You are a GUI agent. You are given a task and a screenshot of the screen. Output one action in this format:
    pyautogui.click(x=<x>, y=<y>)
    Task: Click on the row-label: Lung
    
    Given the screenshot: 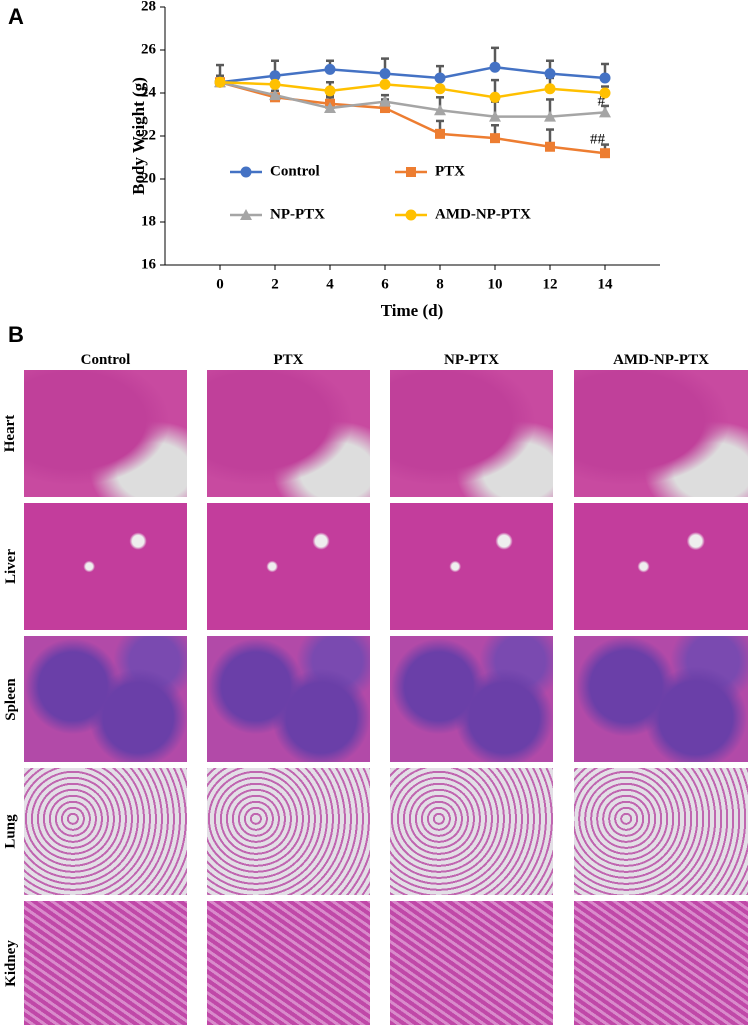 What is the action you would take?
    pyautogui.click(x=11, y=831)
    